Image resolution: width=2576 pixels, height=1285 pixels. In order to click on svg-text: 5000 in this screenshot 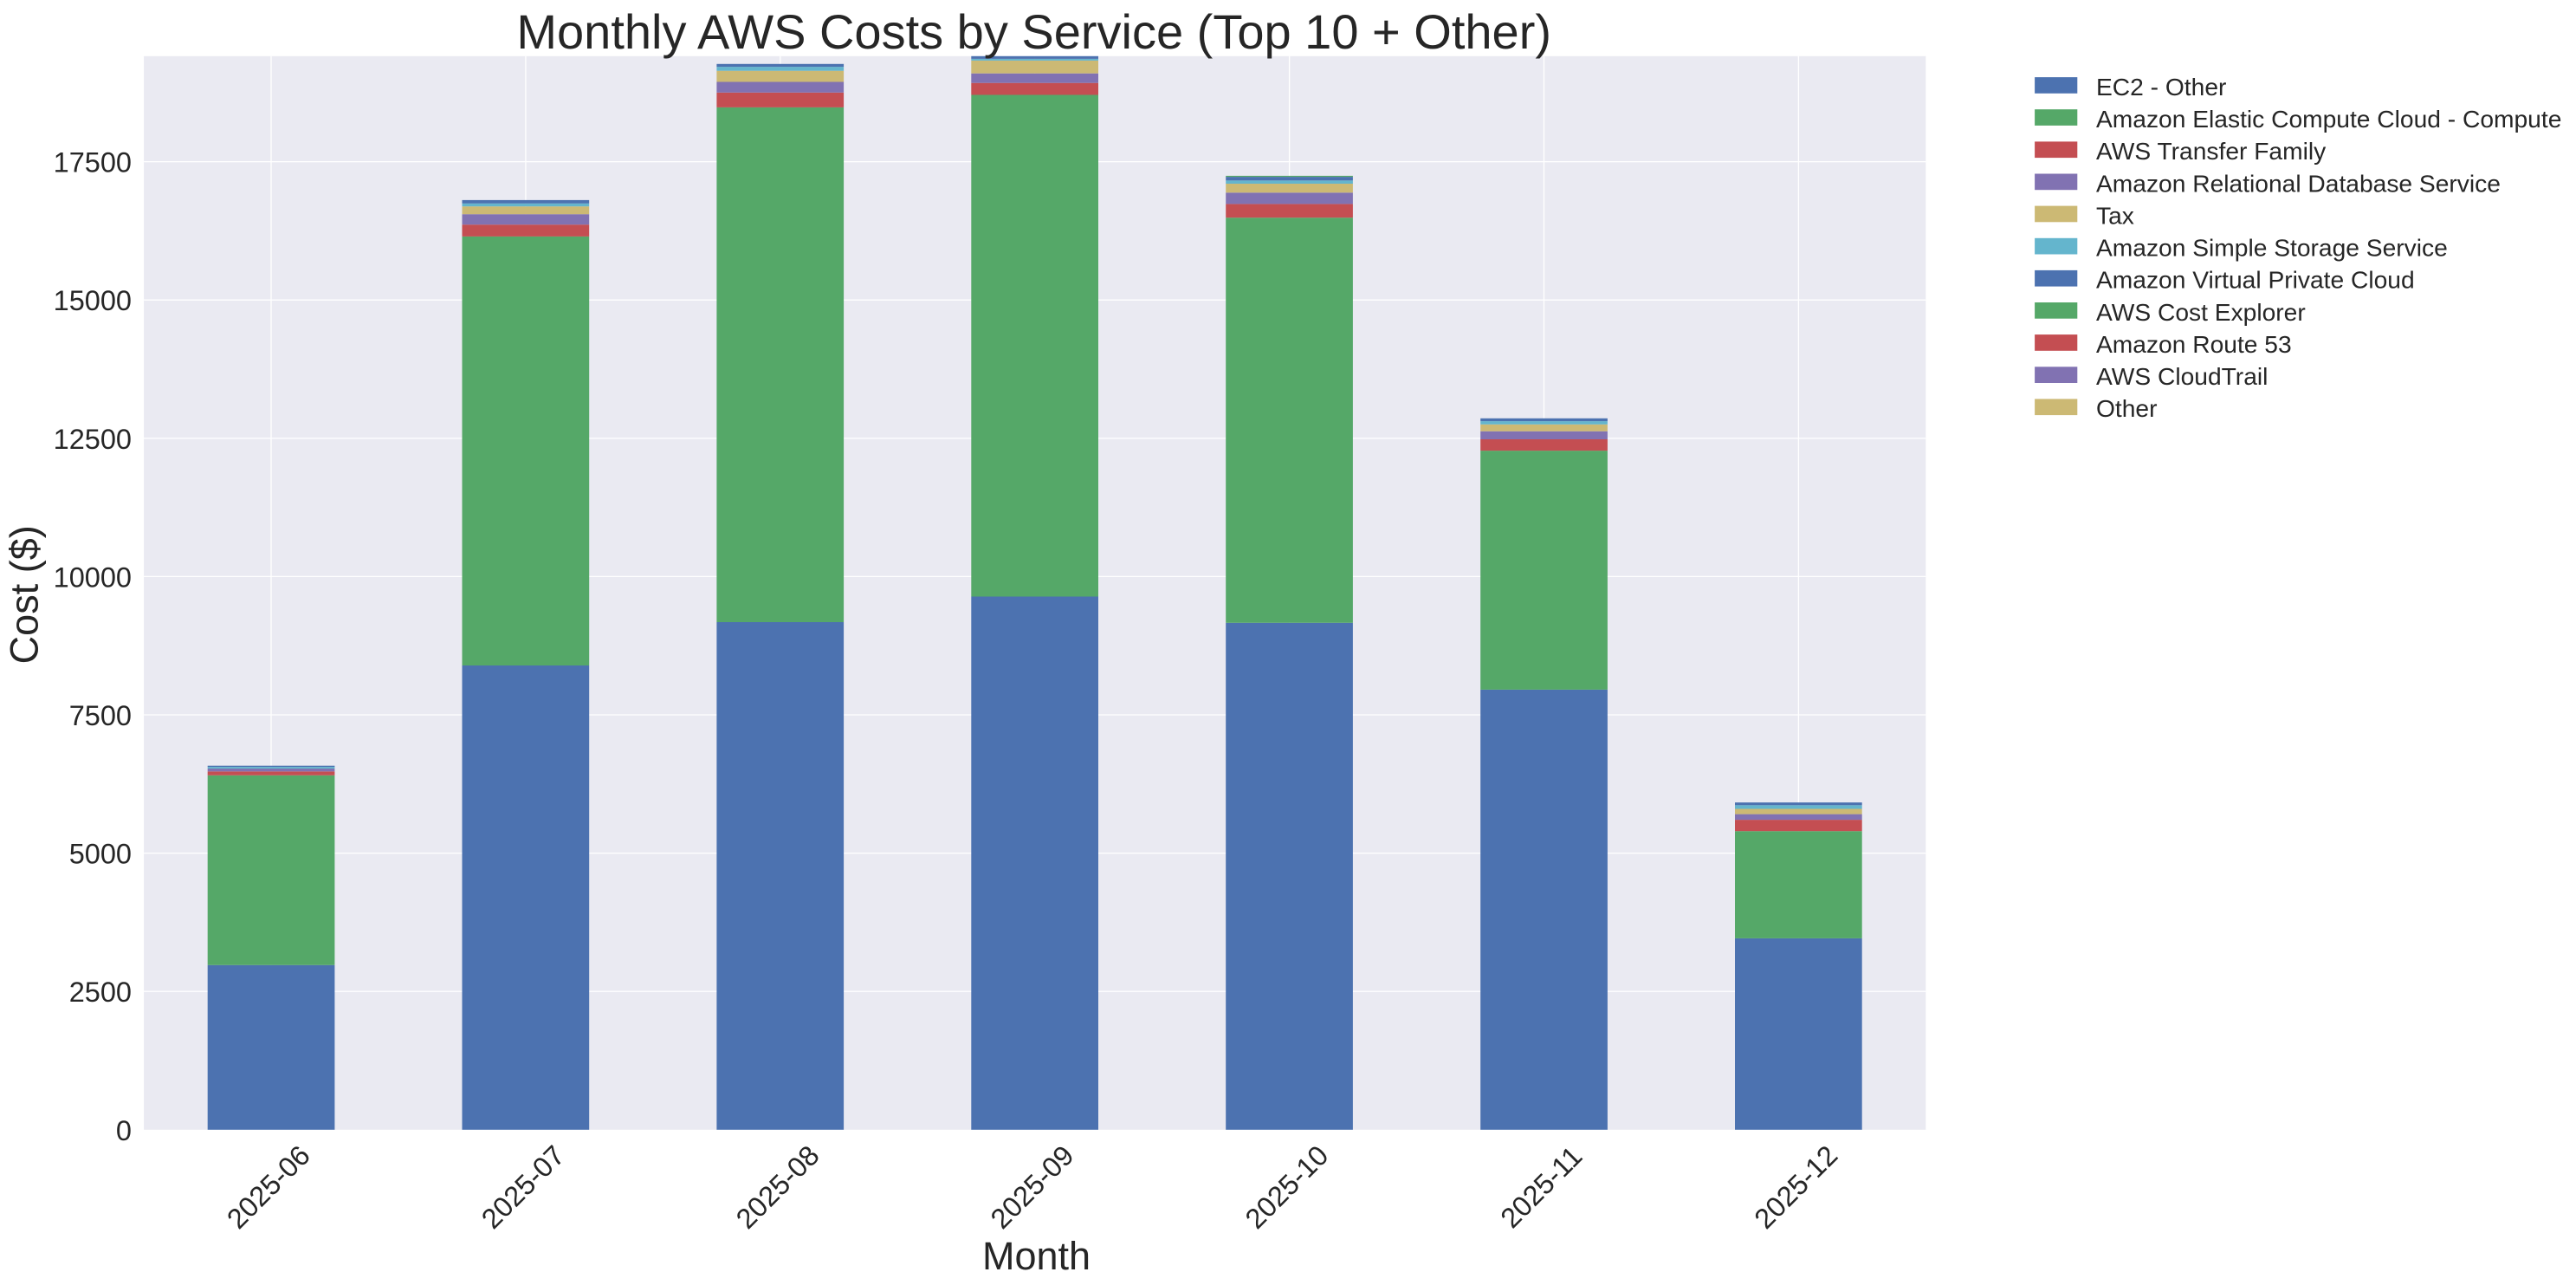, I will do `click(100, 854)`.